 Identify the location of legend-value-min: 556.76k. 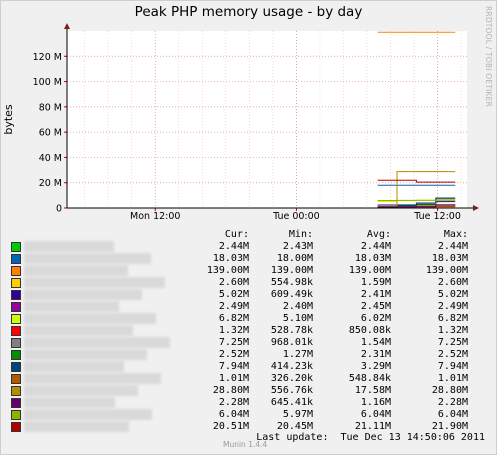
(291, 390).